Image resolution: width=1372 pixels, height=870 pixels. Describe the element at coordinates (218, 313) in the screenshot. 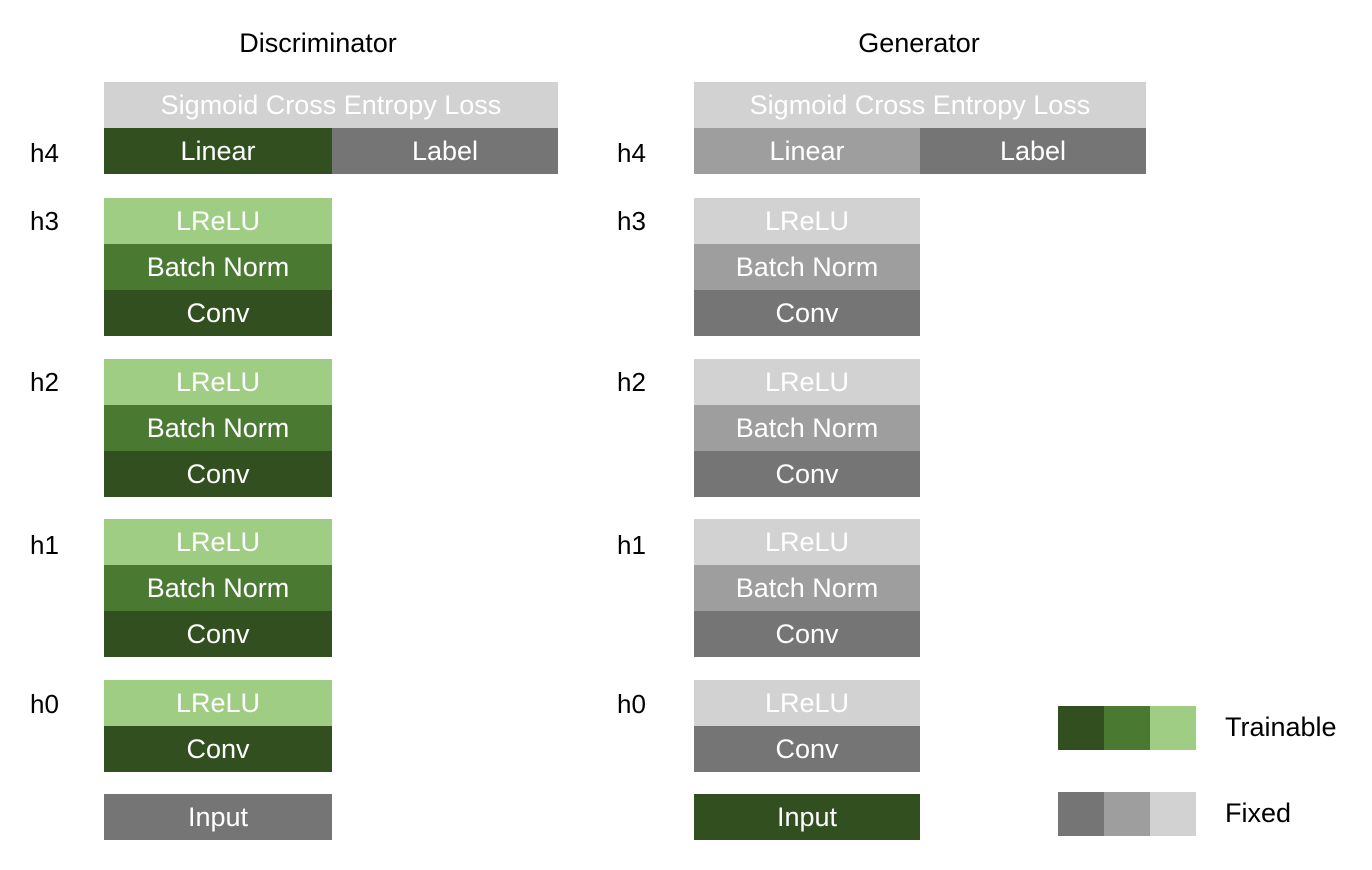

I see `discriminator-h3-conv-block: Conv` at that location.